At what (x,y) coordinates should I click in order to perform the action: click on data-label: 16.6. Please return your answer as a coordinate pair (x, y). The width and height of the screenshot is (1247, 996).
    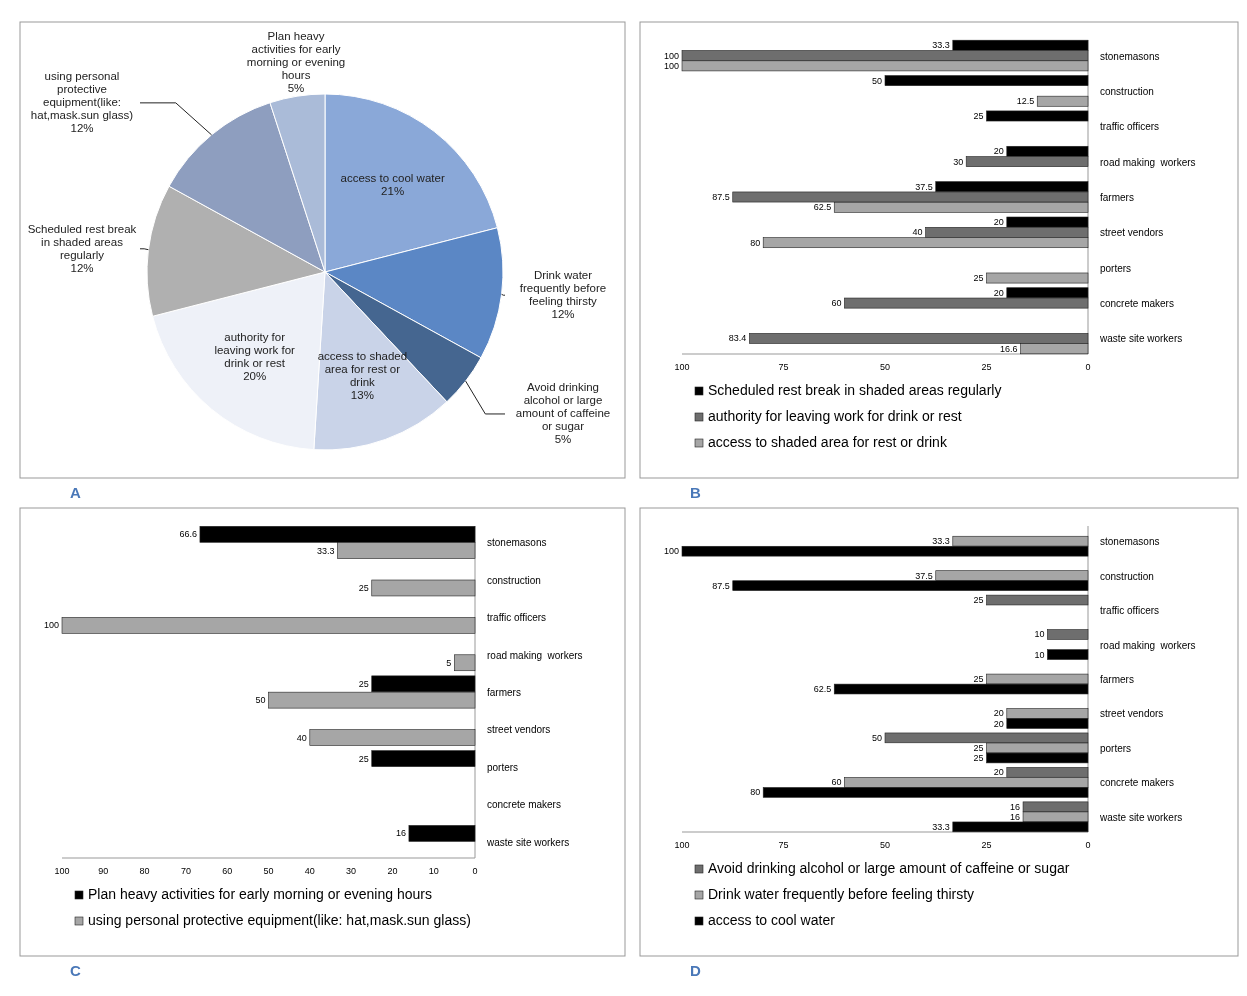
    Looking at the image, I should click on (1009, 348).